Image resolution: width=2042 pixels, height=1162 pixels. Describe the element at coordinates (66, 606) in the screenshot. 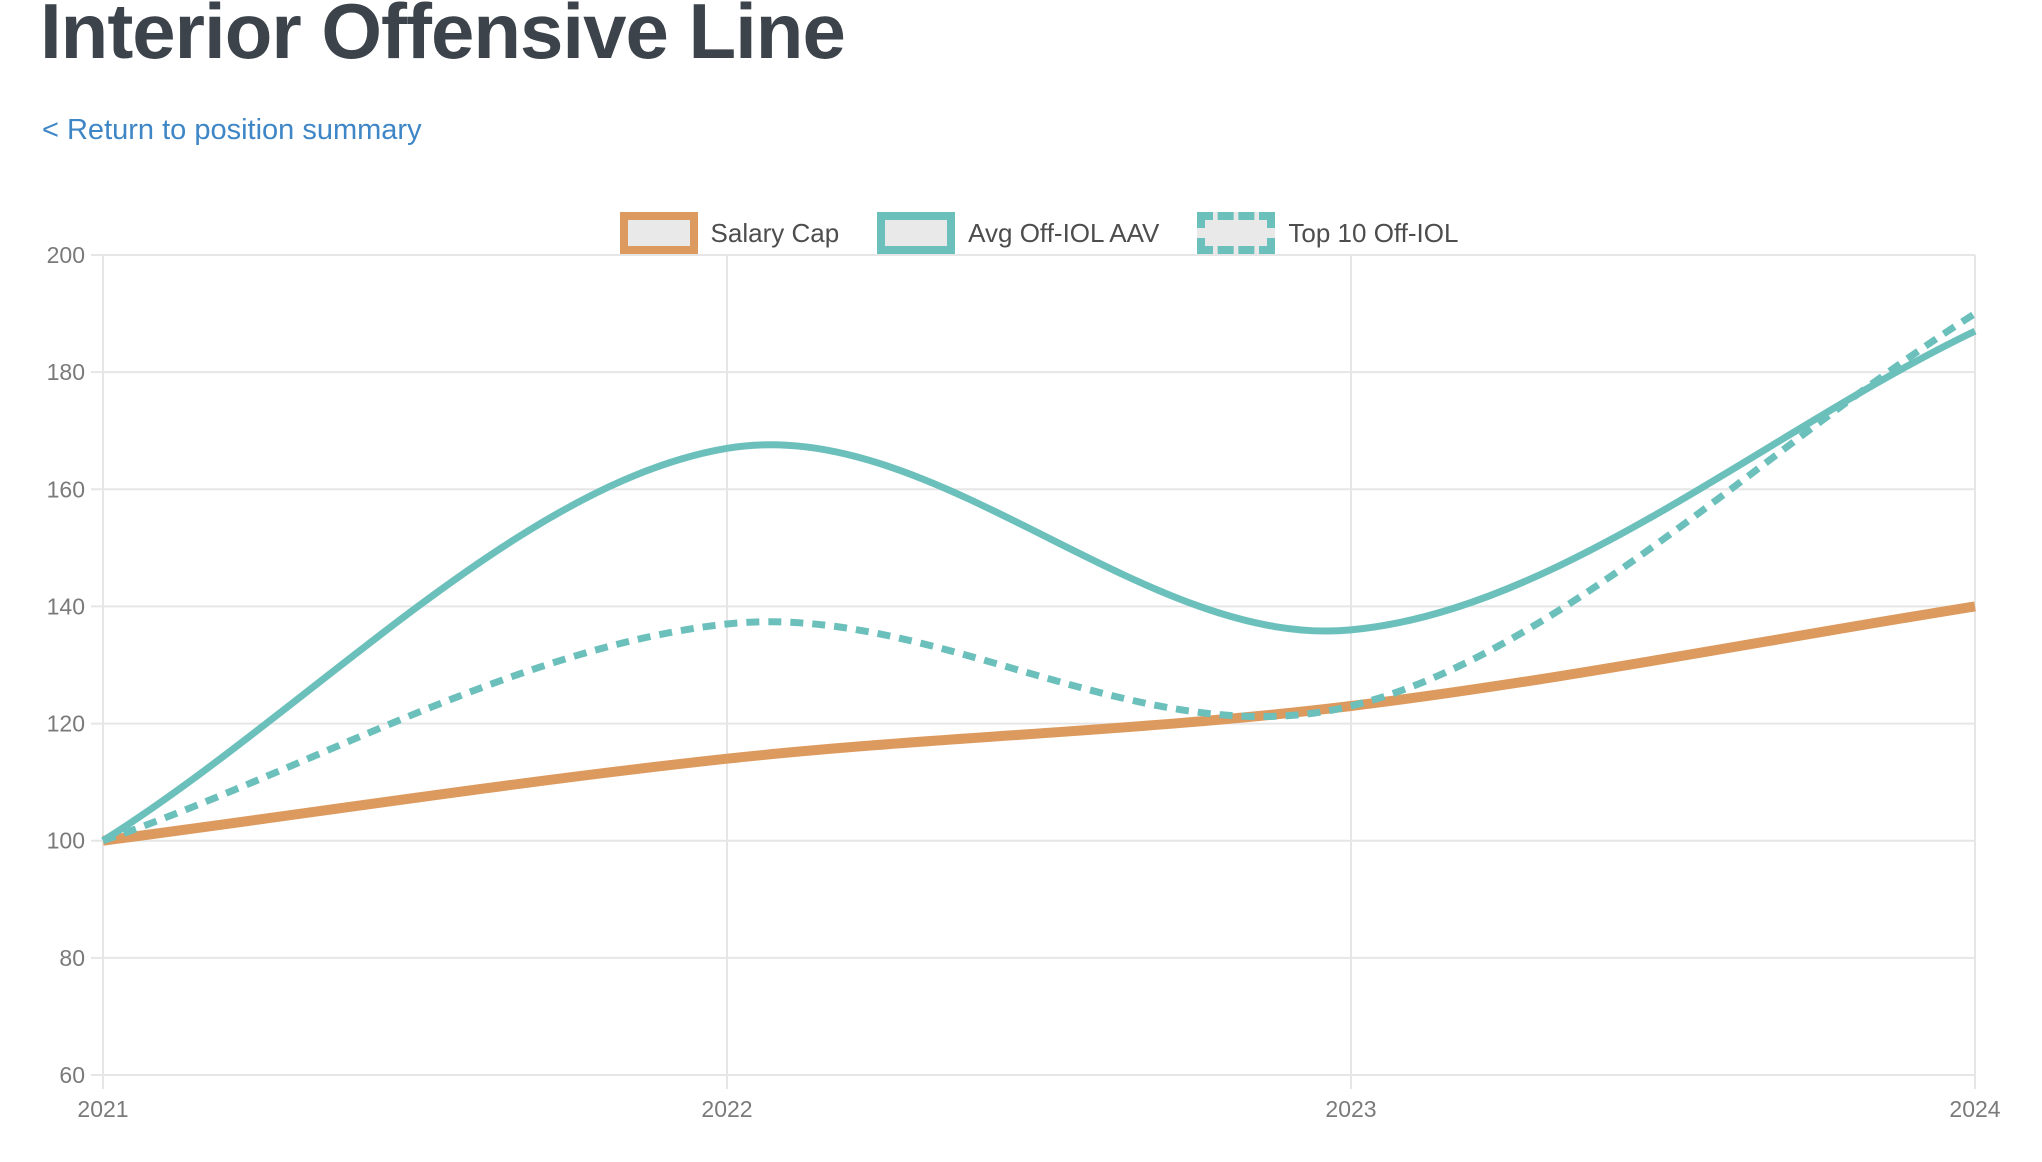

I see `y-tick-label-140: 140` at that location.